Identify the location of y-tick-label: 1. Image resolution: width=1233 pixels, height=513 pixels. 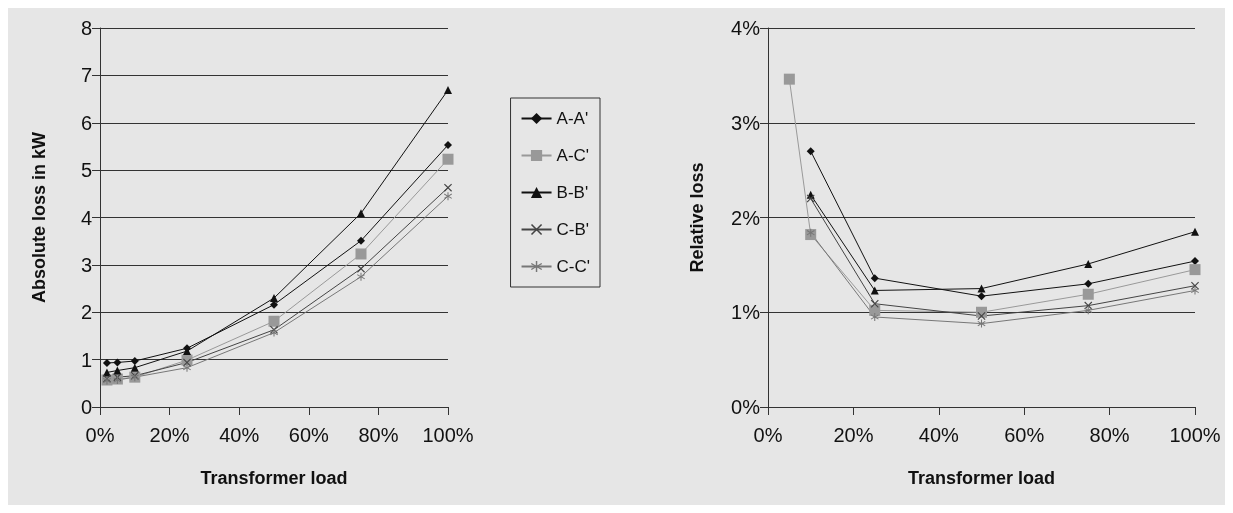
(86, 359).